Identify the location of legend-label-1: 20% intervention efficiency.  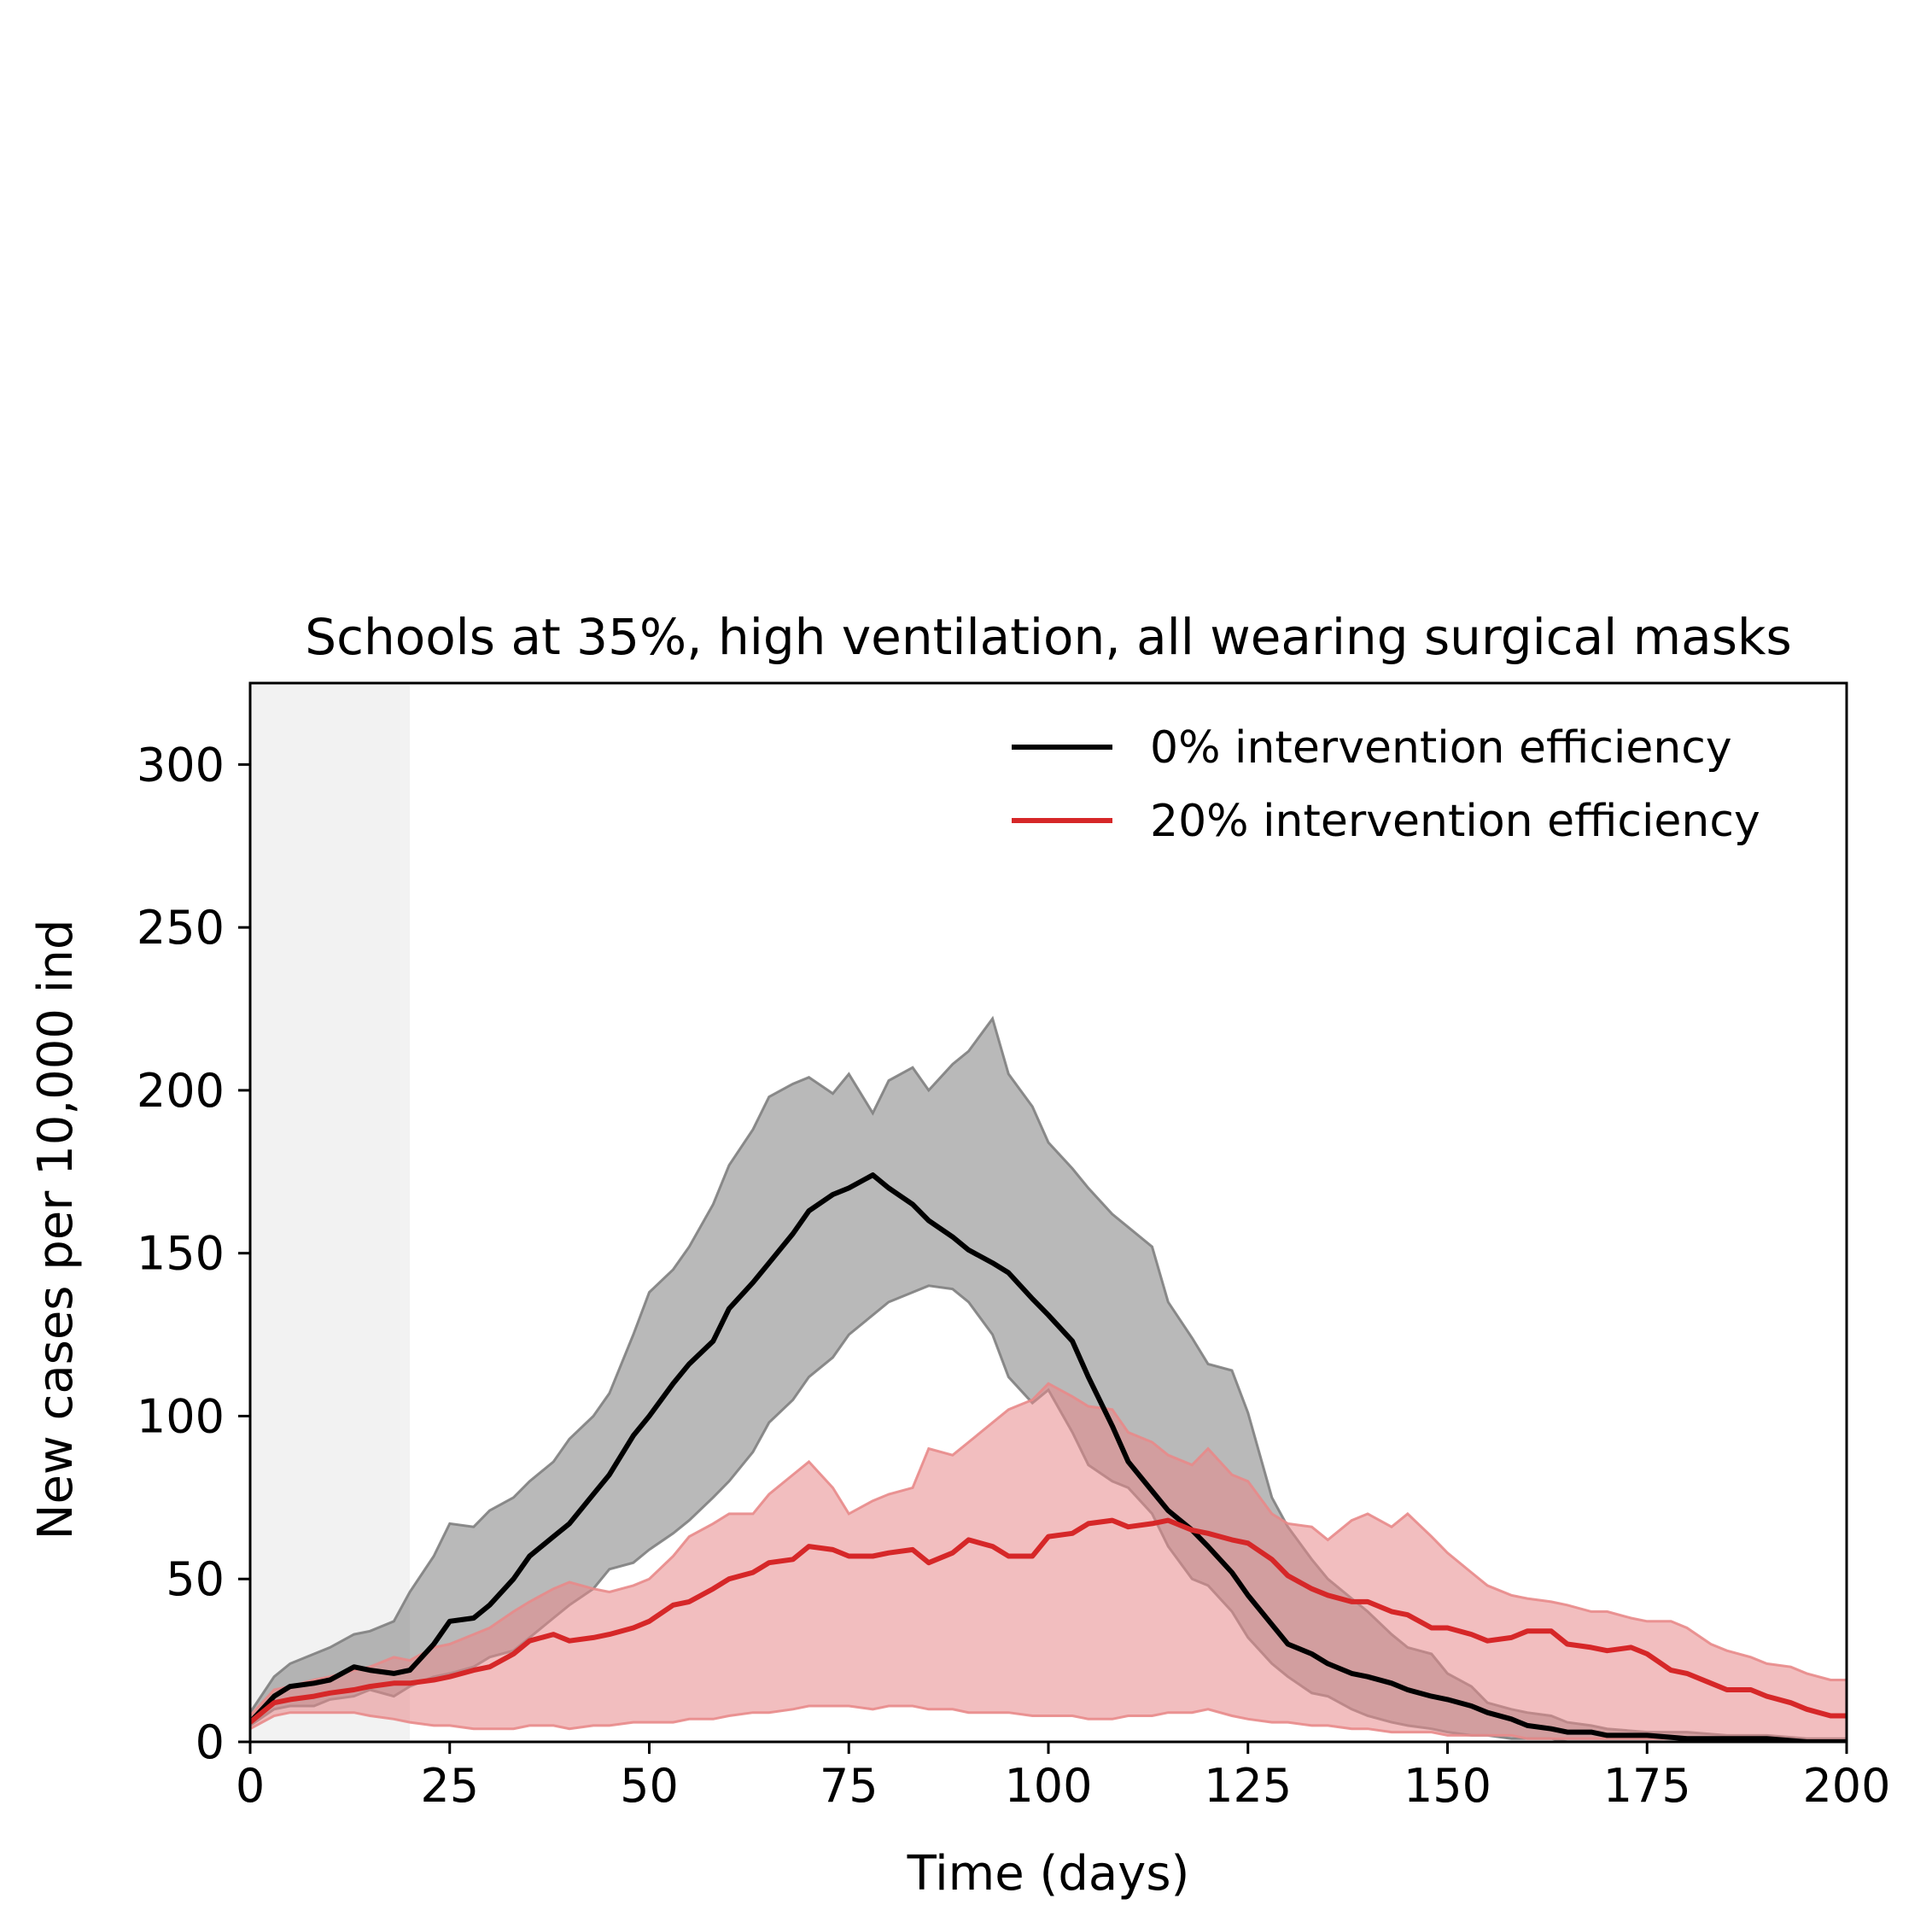
(1455, 821).